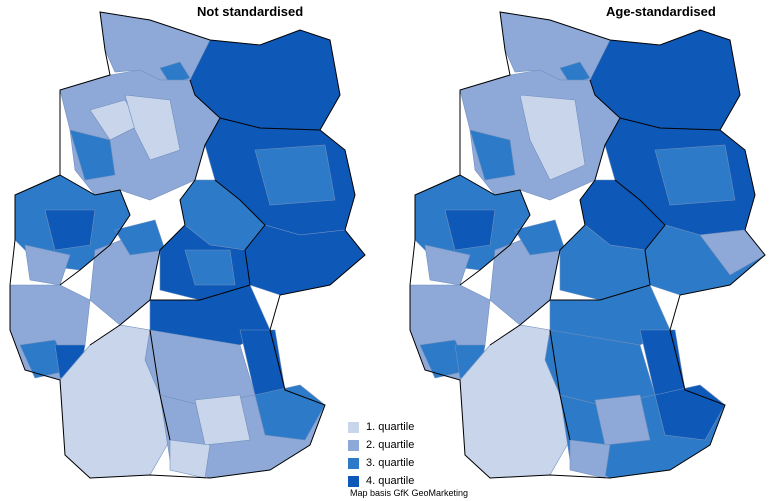 The width and height of the screenshot is (780, 501). What do you see at coordinates (250, 11) in the screenshot?
I see `map-title: Not standardised` at bounding box center [250, 11].